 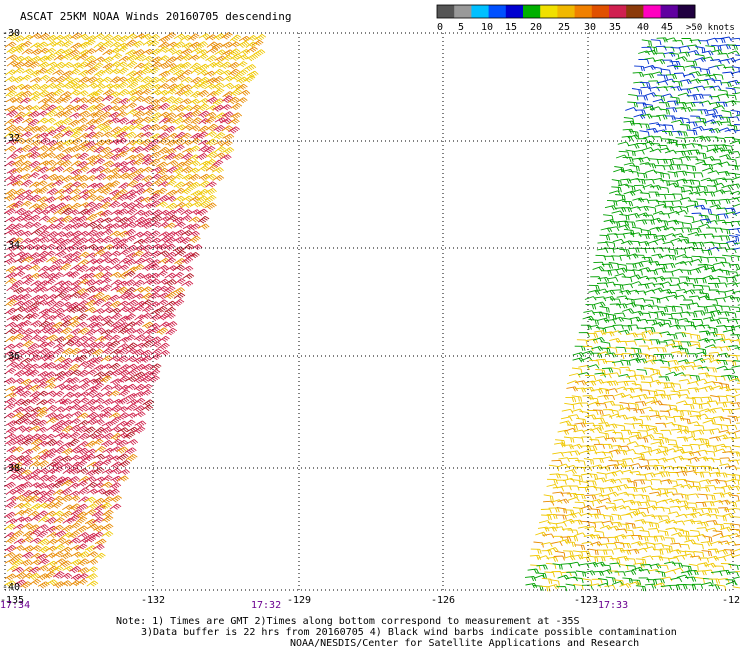 What do you see at coordinates (615, 27) in the screenshot?
I see `legend-label-35: 35` at bounding box center [615, 27].